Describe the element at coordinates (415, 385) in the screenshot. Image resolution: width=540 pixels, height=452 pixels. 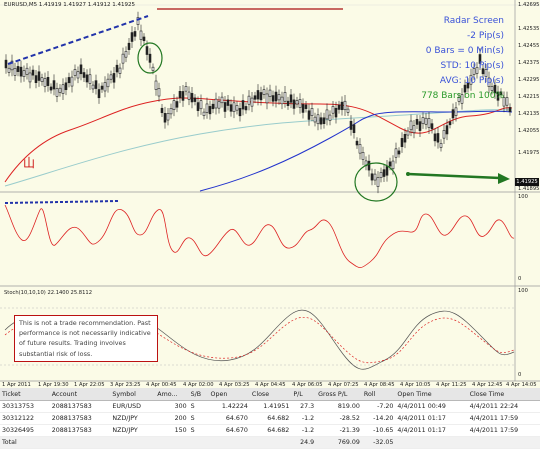
I see `time-tick: 4 Apr 10:05` at that location.